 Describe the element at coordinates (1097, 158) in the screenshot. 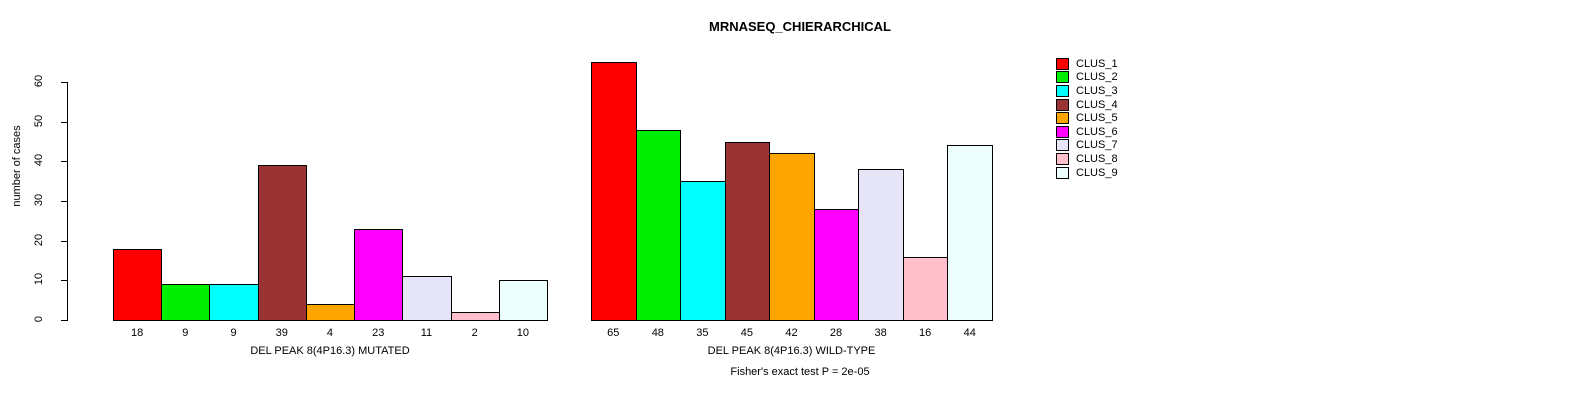

I see `legend-item-label: CLUS_8` at that location.